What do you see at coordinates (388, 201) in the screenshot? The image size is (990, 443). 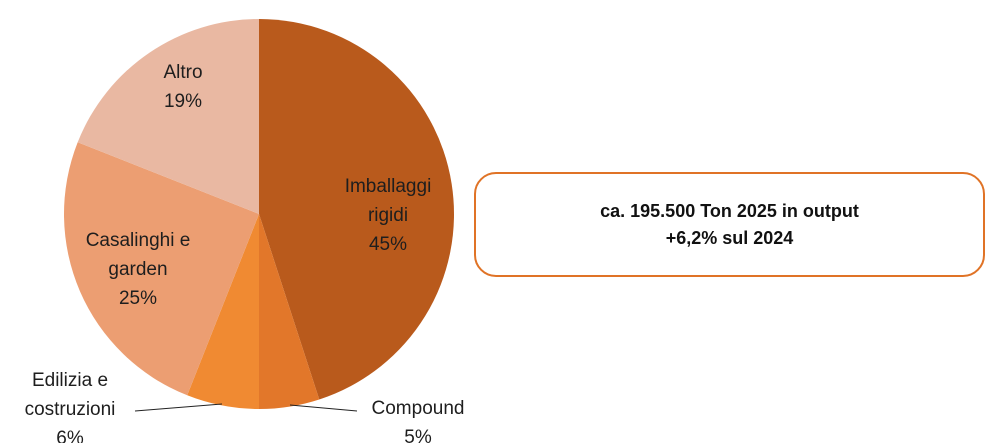 I see `category-label: Imballaggi rigidi` at bounding box center [388, 201].